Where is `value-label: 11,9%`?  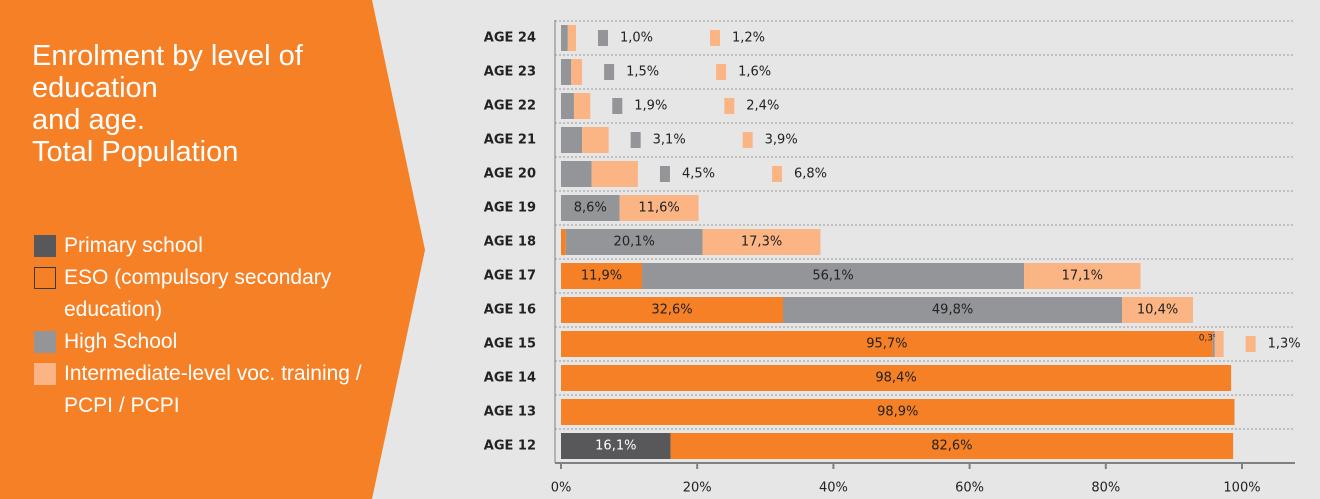 value-label: 11,9% is located at coordinates (601, 276).